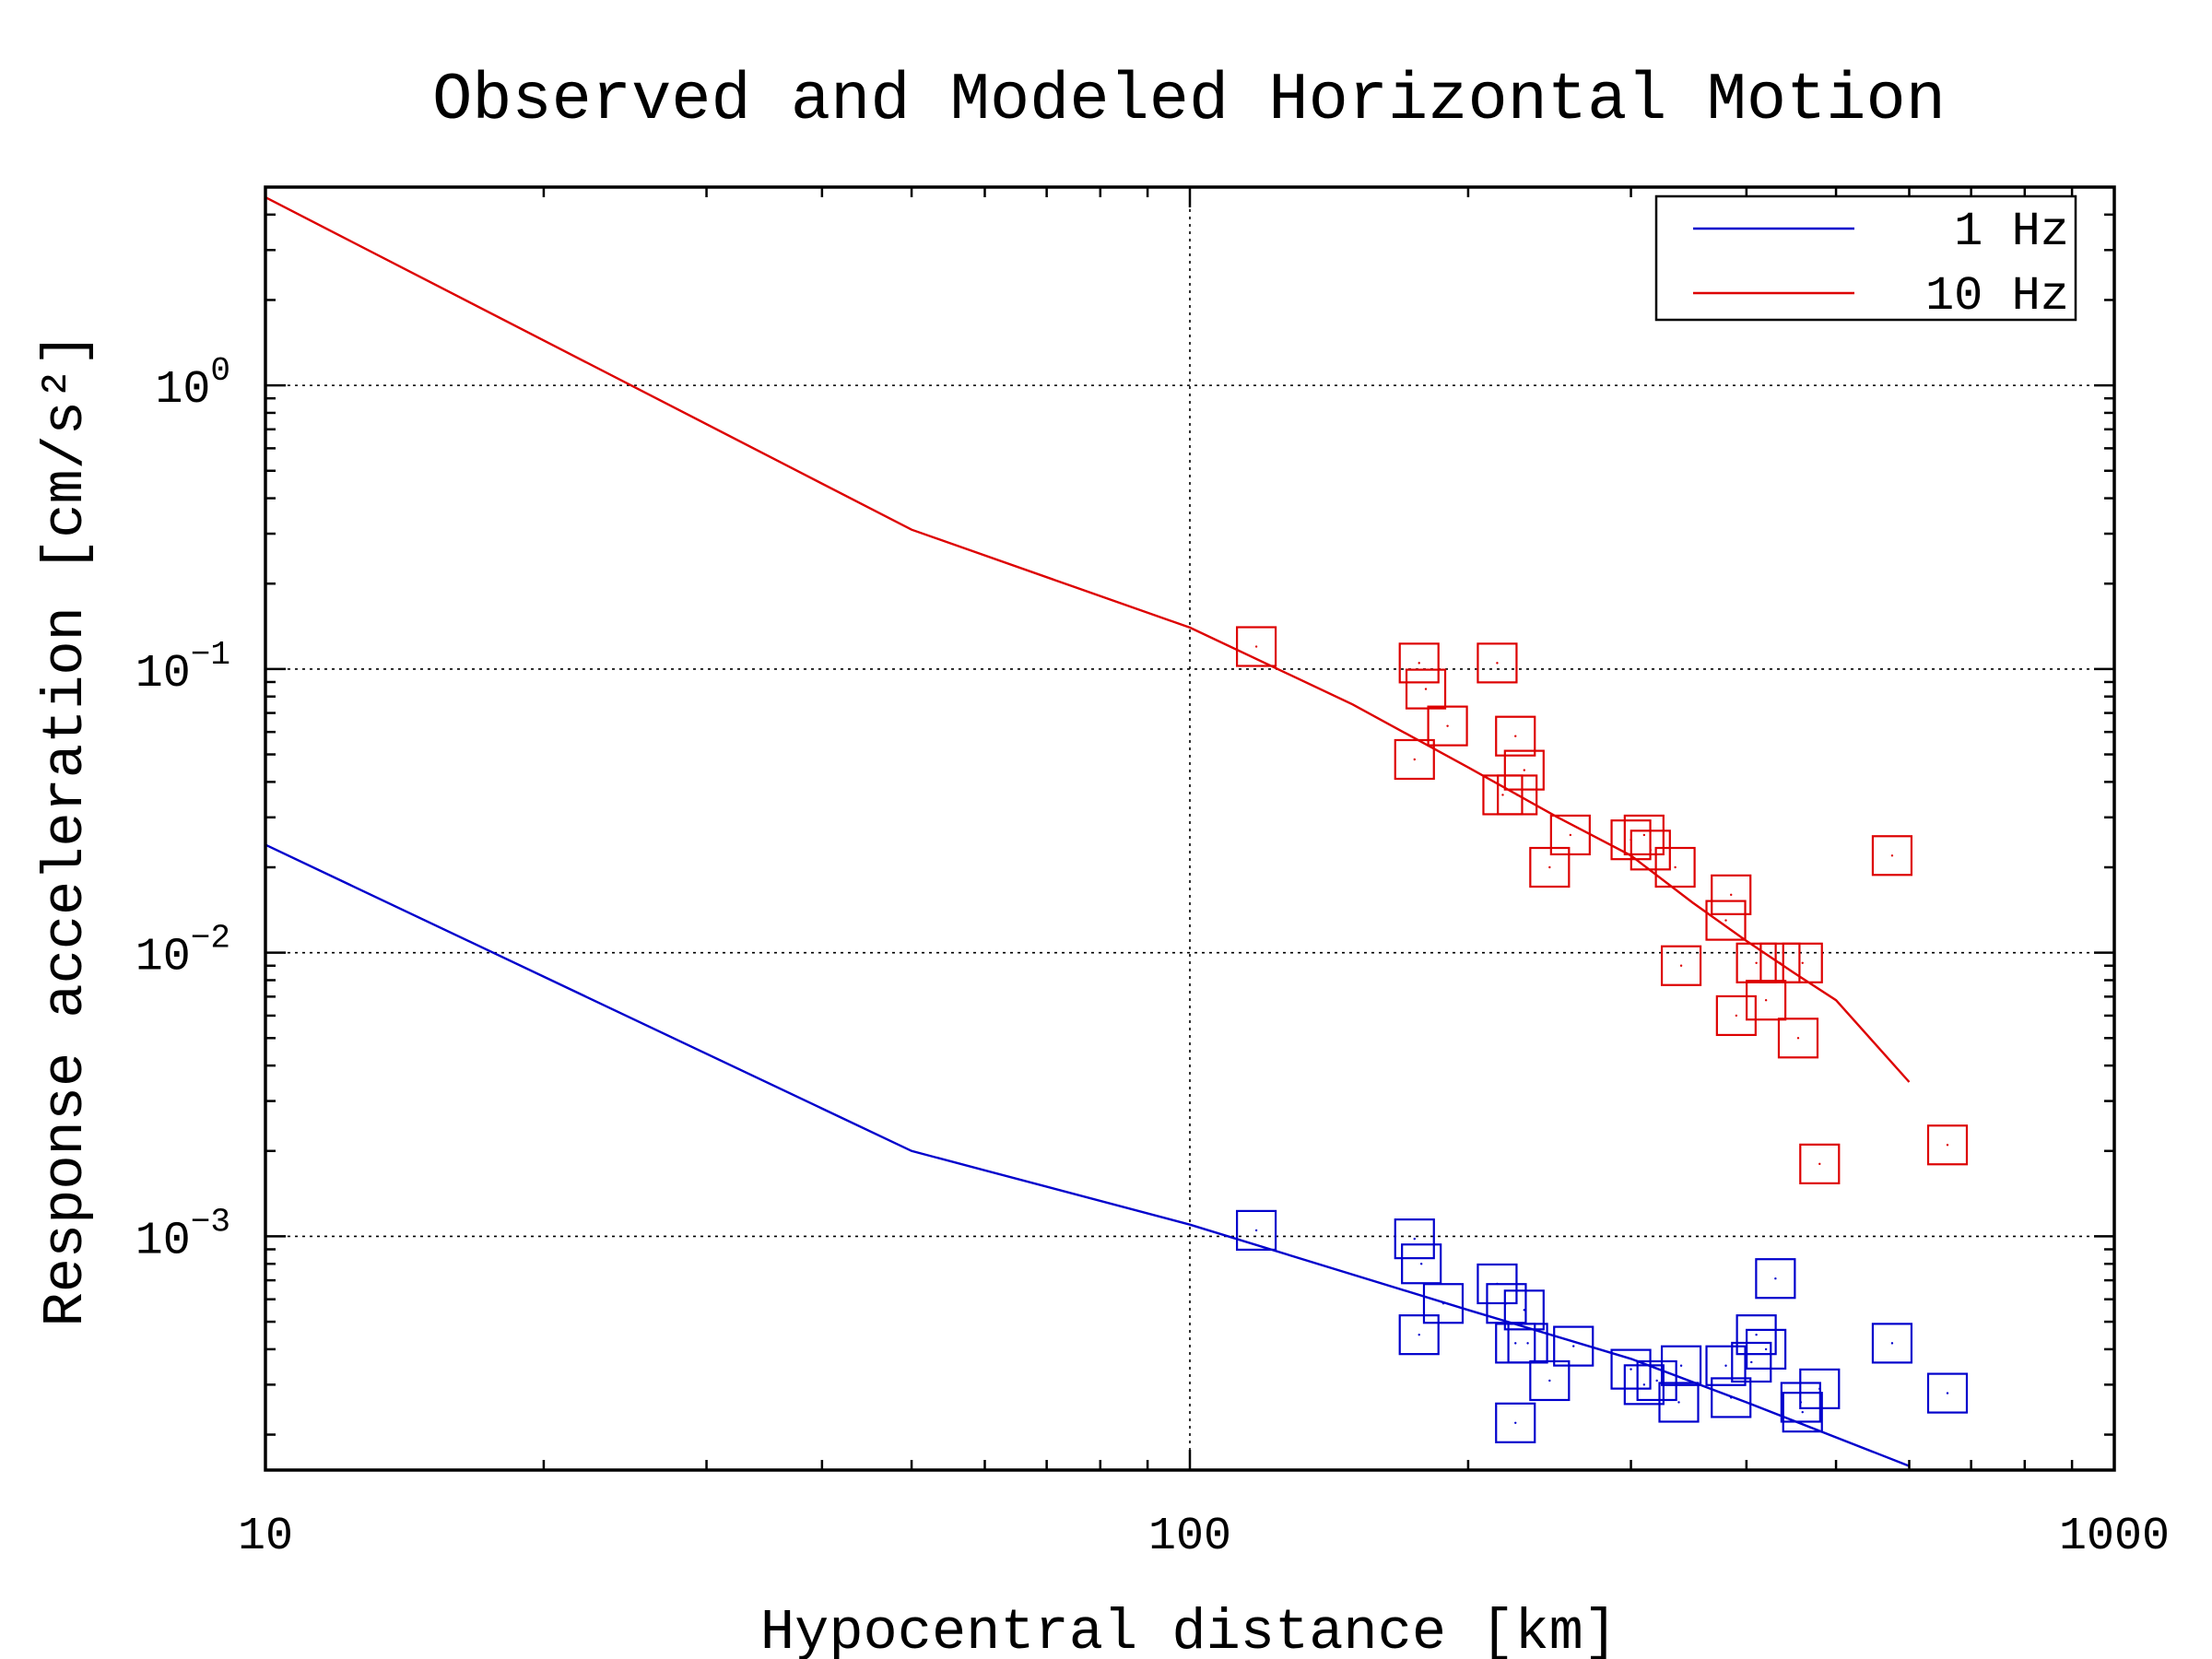 Image resolution: width=2212 pixels, height=1659 pixels. What do you see at coordinates (210, 655) in the screenshot?
I see `y-tick-exponent: −1` at bounding box center [210, 655].